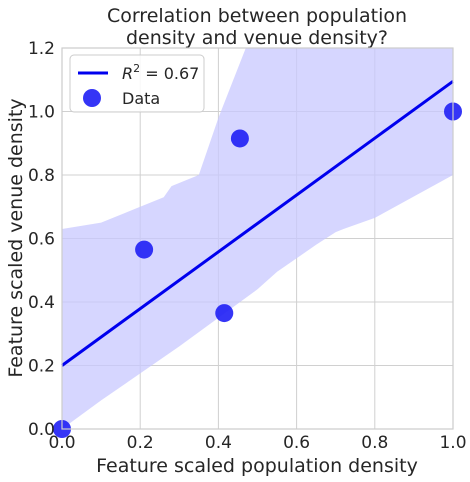  What do you see at coordinates (41, 430) in the screenshot?
I see `y-tick-label-0: 0.0` at bounding box center [41, 430].